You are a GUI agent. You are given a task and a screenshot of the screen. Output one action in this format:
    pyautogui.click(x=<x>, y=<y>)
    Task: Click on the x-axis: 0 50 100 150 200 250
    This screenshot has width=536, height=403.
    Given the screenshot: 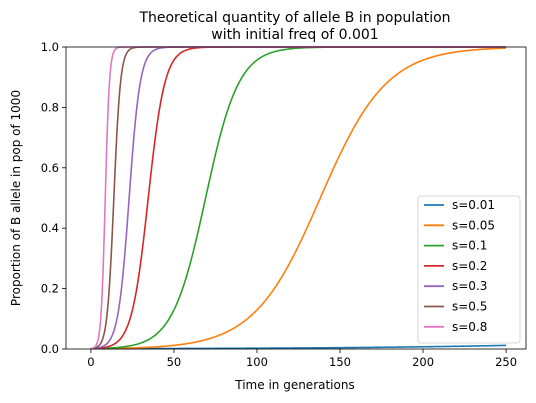 What is the action you would take?
    pyautogui.click(x=302, y=359)
    